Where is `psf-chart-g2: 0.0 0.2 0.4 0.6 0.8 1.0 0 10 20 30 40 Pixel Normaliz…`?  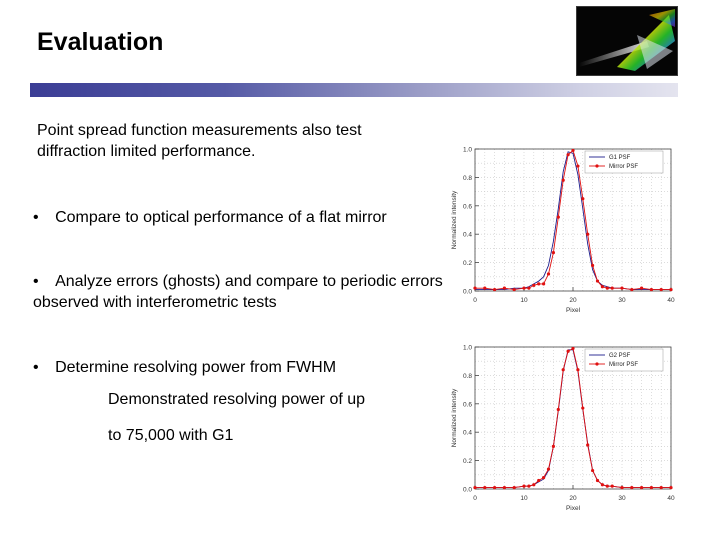 psf-chart-g2: 0.0 0.2 0.4 0.6 0.8 1.0 0 10 20 30 40 Pixel Normaliz… is located at coordinates (563, 429).